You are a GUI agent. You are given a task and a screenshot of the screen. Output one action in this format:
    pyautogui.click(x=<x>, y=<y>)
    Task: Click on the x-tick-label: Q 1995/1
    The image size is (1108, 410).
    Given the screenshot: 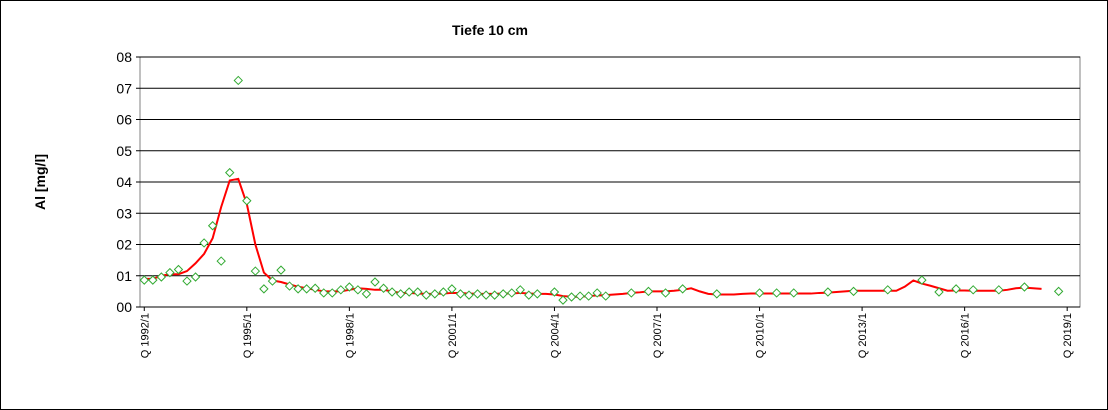 What is the action you would take?
    pyautogui.click(x=248, y=335)
    